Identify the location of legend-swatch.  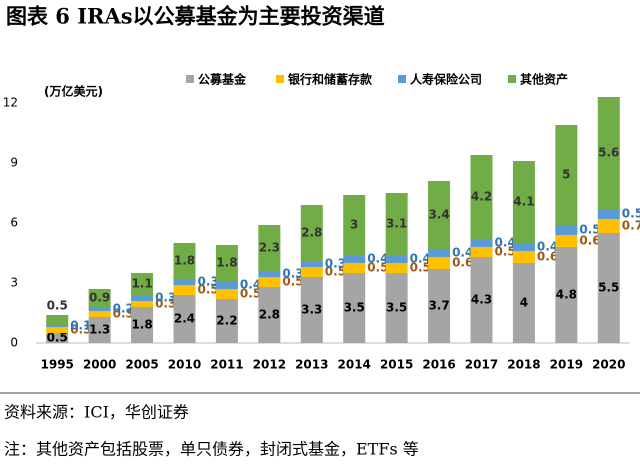
(402, 79).